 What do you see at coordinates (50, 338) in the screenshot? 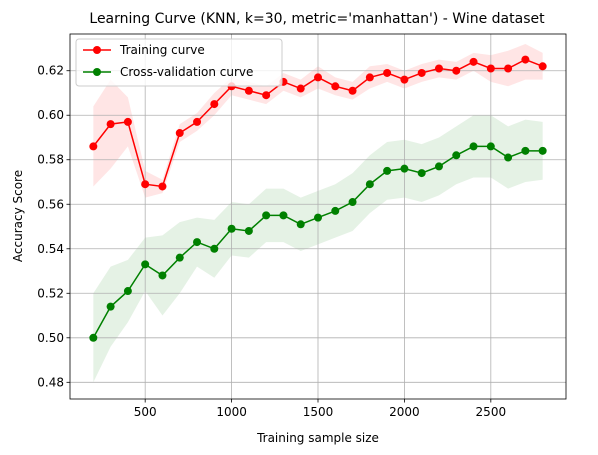
I see `y-tick-label: 0.50` at bounding box center [50, 338].